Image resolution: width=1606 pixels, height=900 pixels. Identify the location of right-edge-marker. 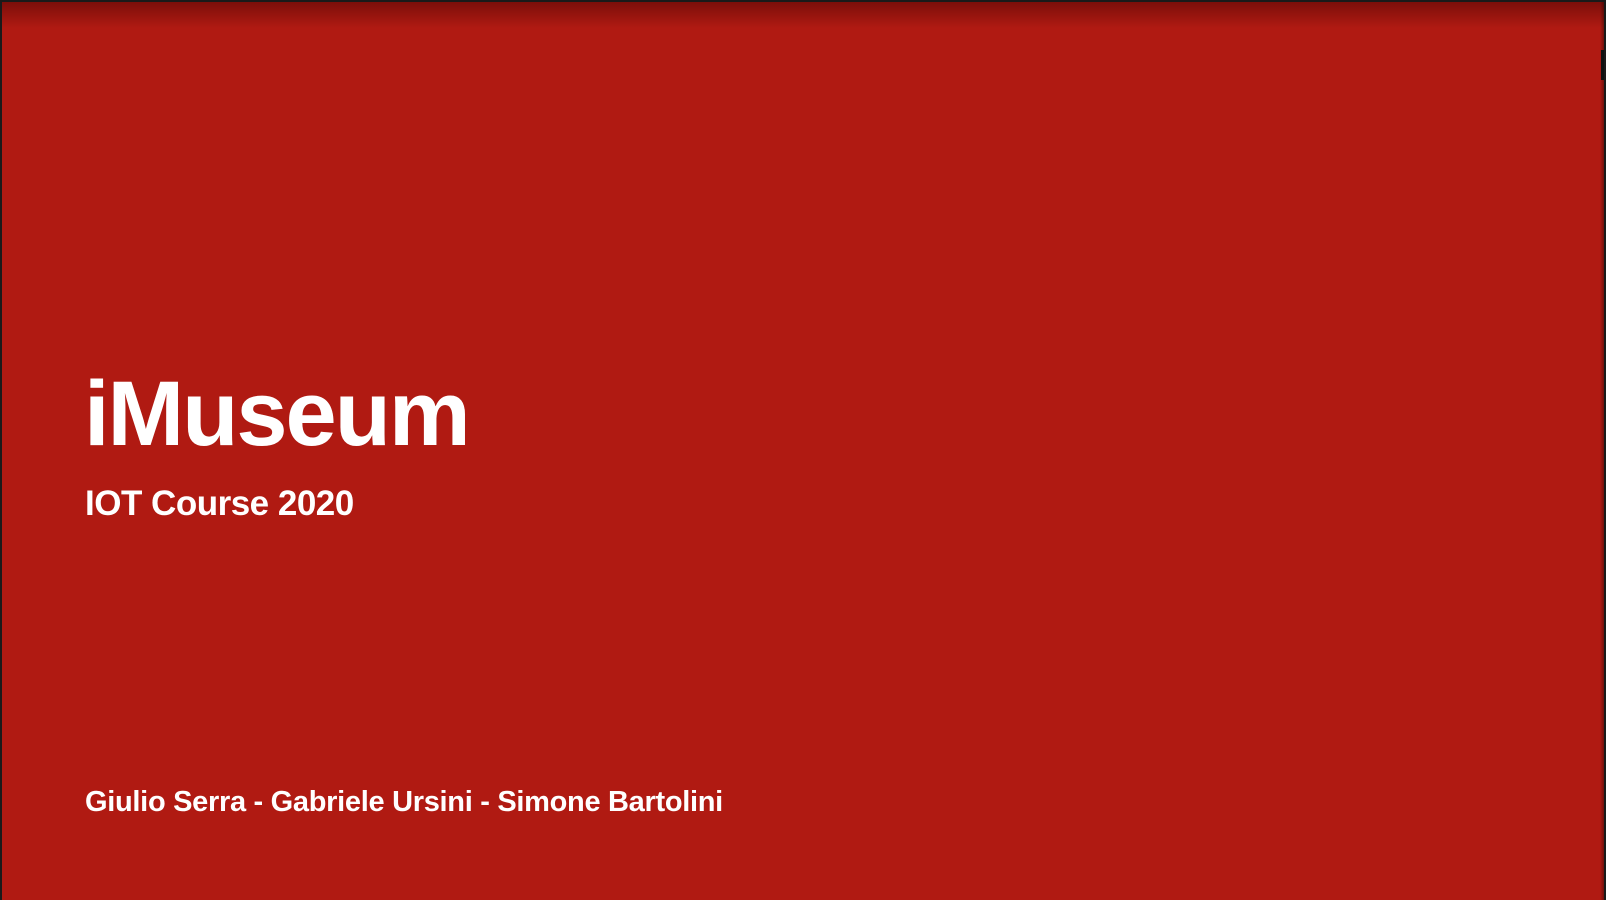
(1602, 65).